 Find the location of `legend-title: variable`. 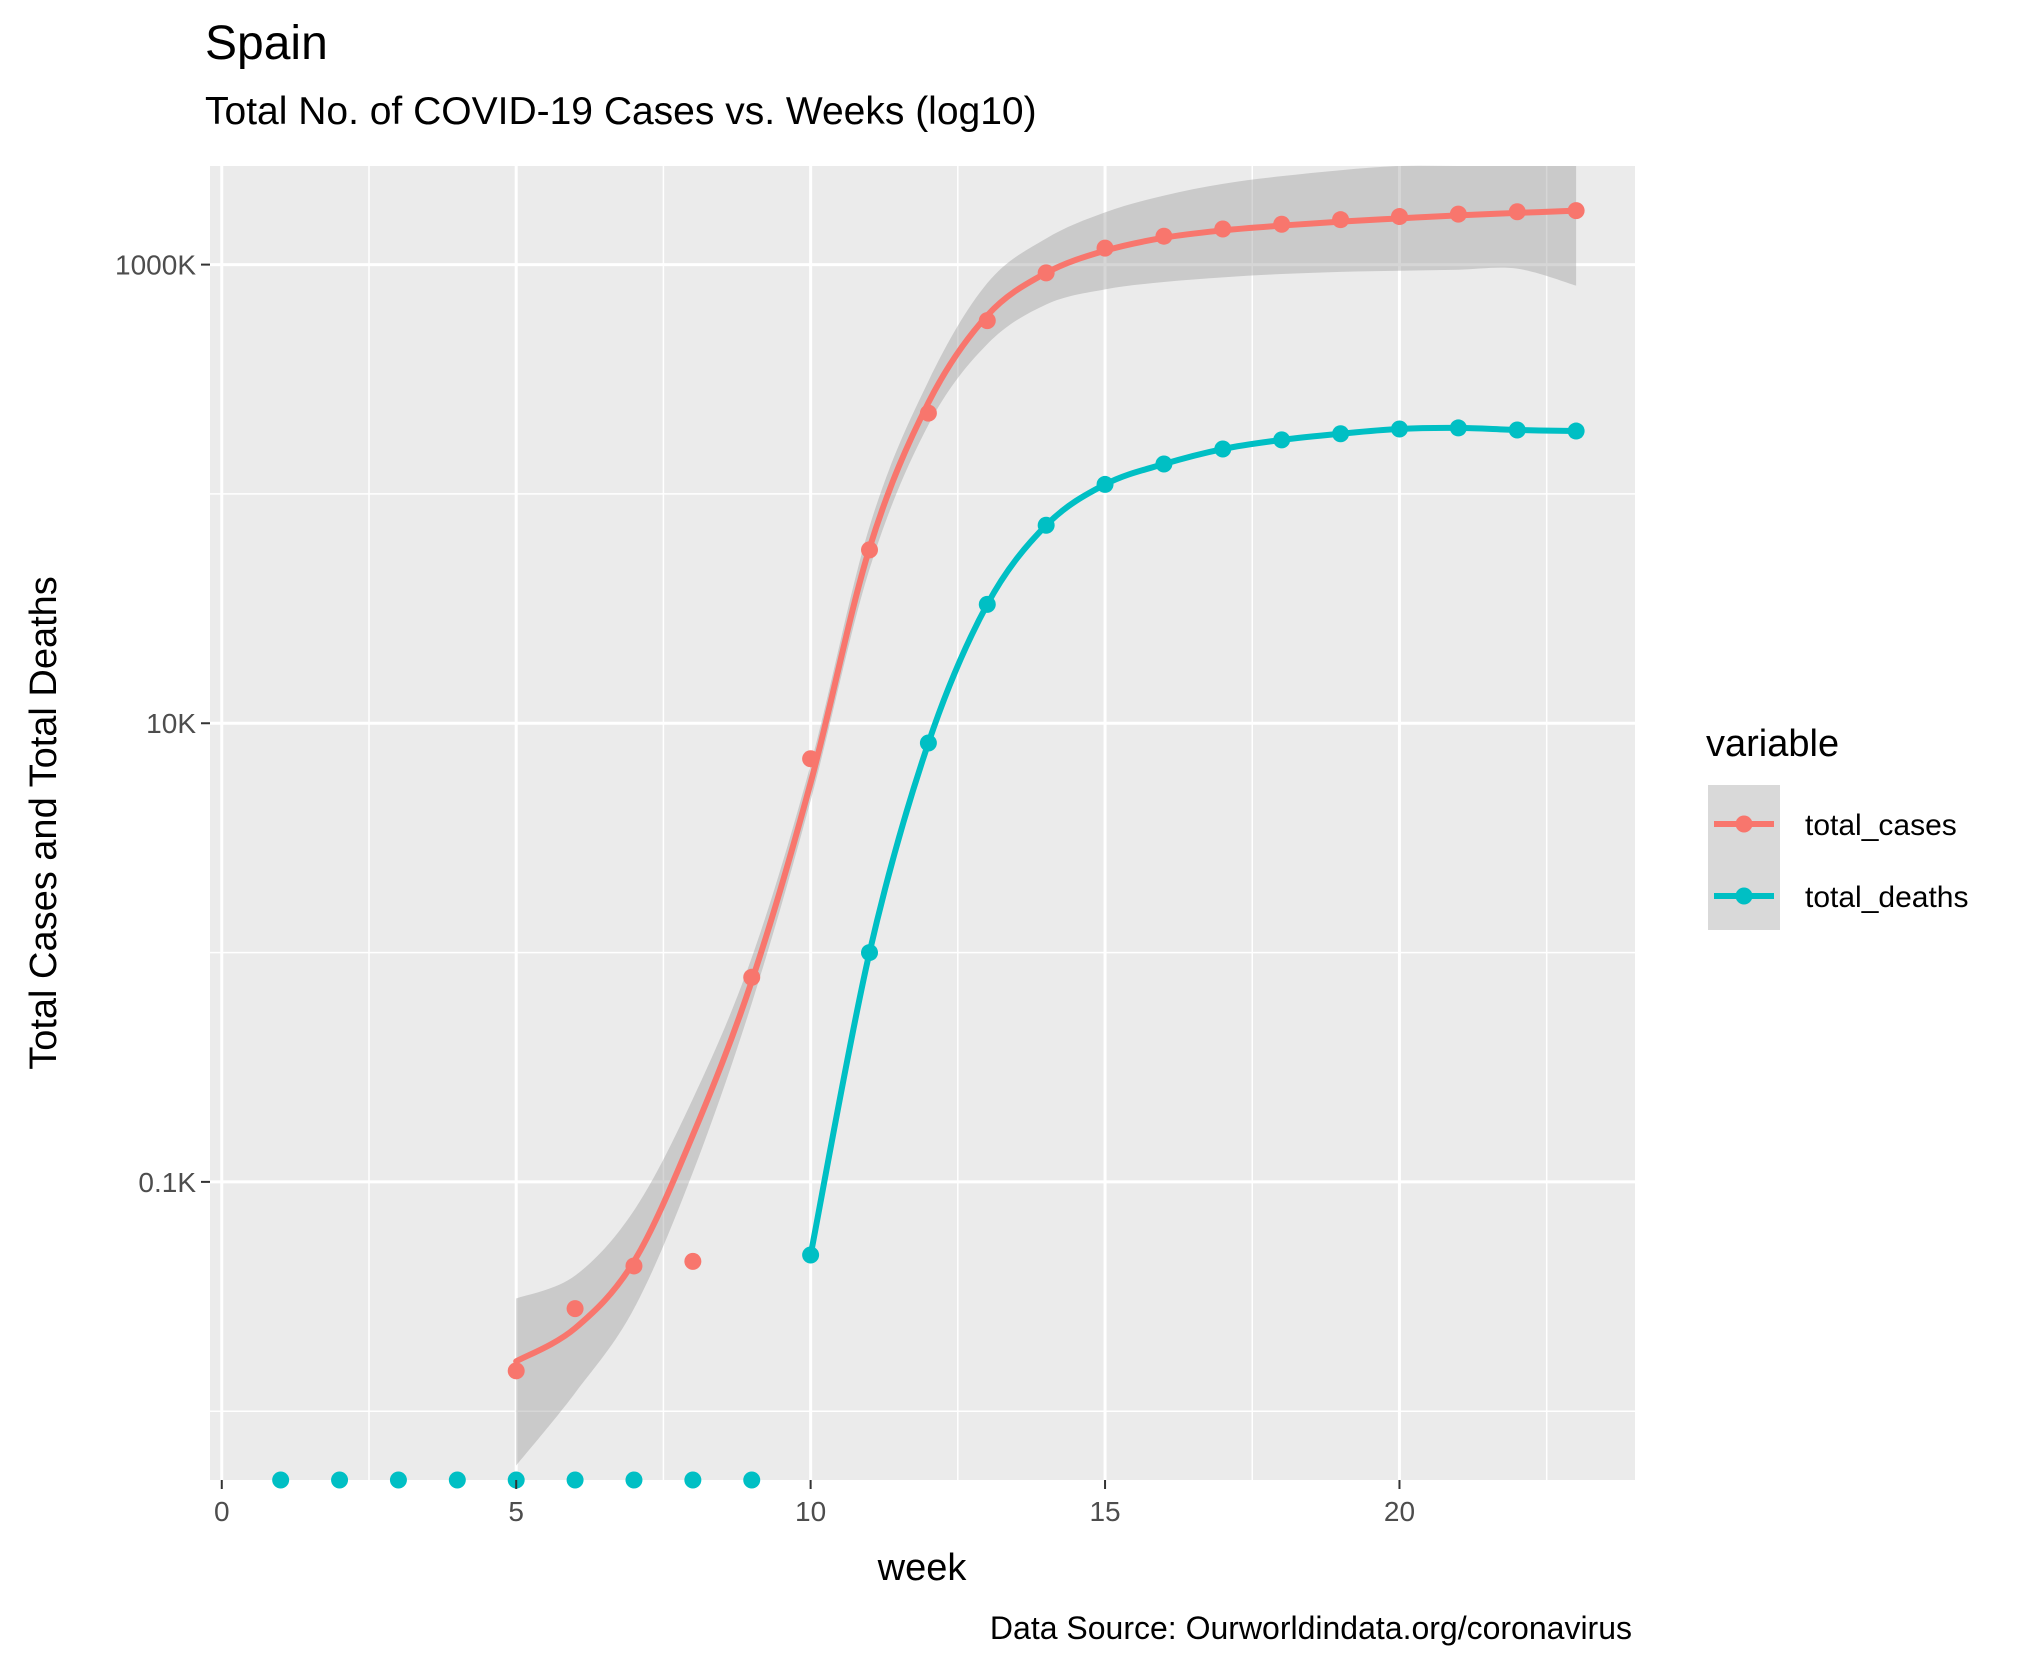

legend-title: variable is located at coordinates (1772, 744).